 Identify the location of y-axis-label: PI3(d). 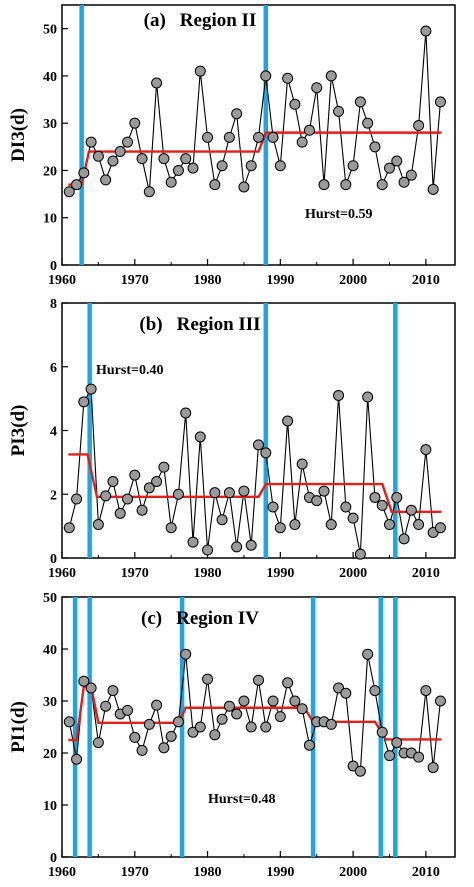
(18, 431).